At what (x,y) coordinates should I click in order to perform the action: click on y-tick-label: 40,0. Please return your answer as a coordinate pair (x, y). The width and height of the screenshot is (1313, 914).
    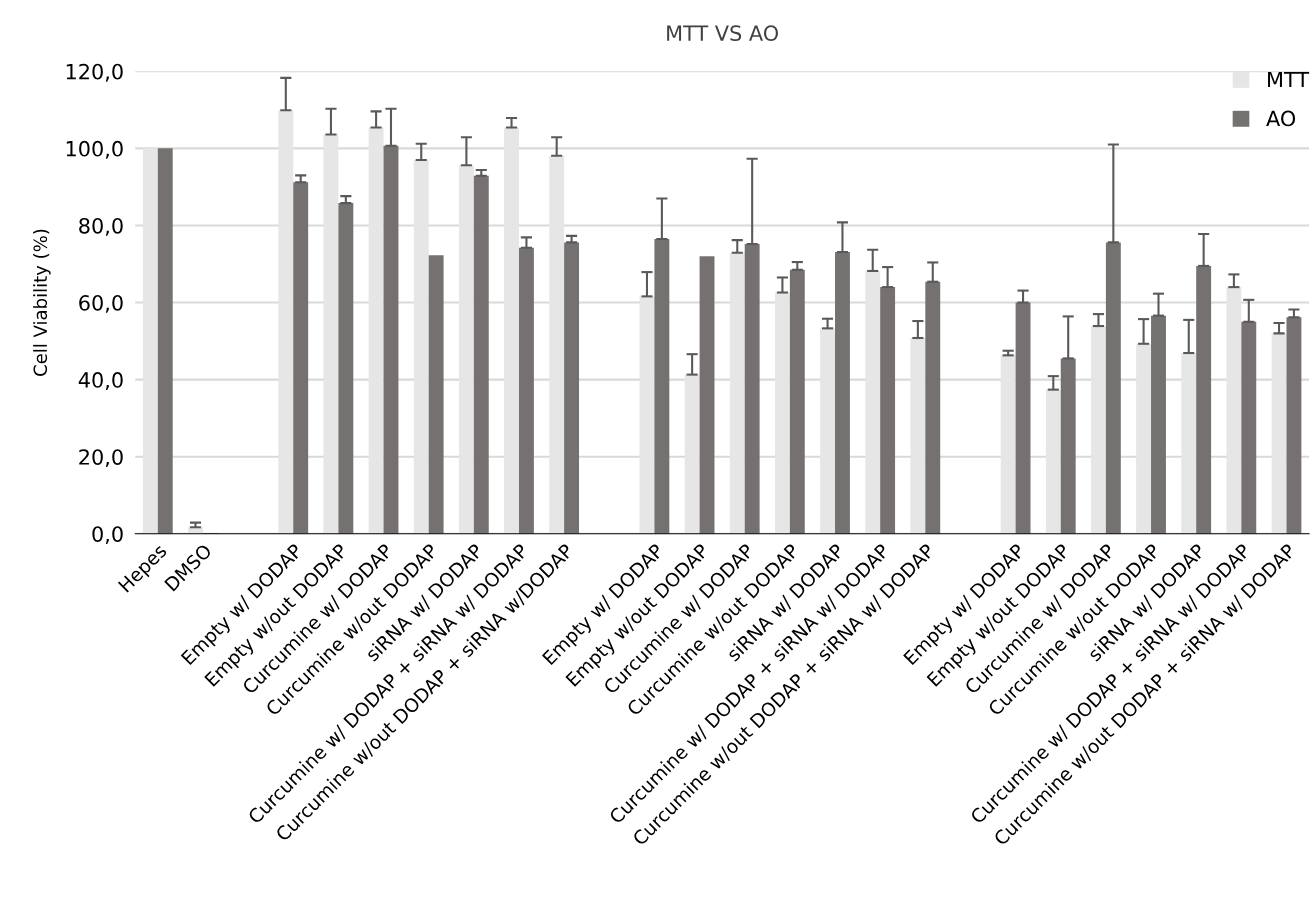
    Looking at the image, I should click on (100, 381).